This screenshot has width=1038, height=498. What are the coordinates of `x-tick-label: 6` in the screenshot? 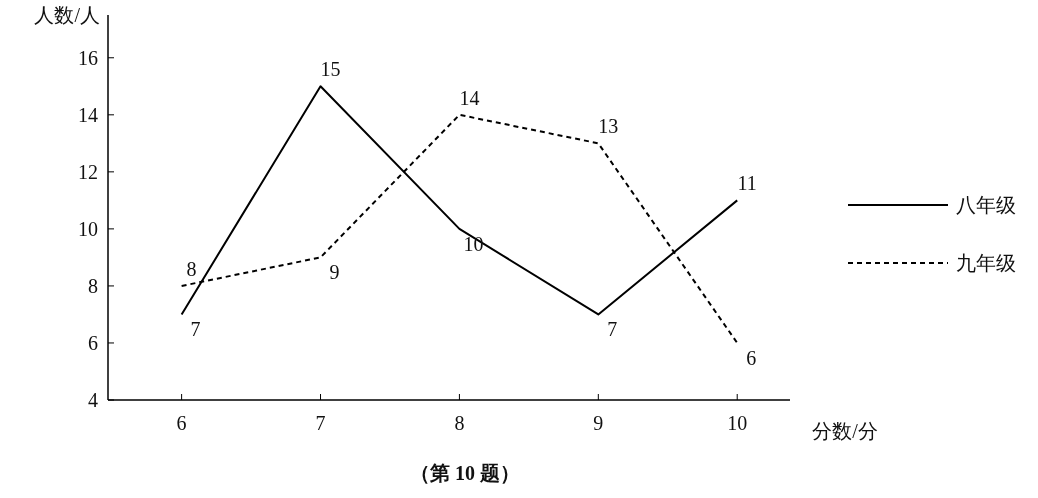 It's located at (181, 423).